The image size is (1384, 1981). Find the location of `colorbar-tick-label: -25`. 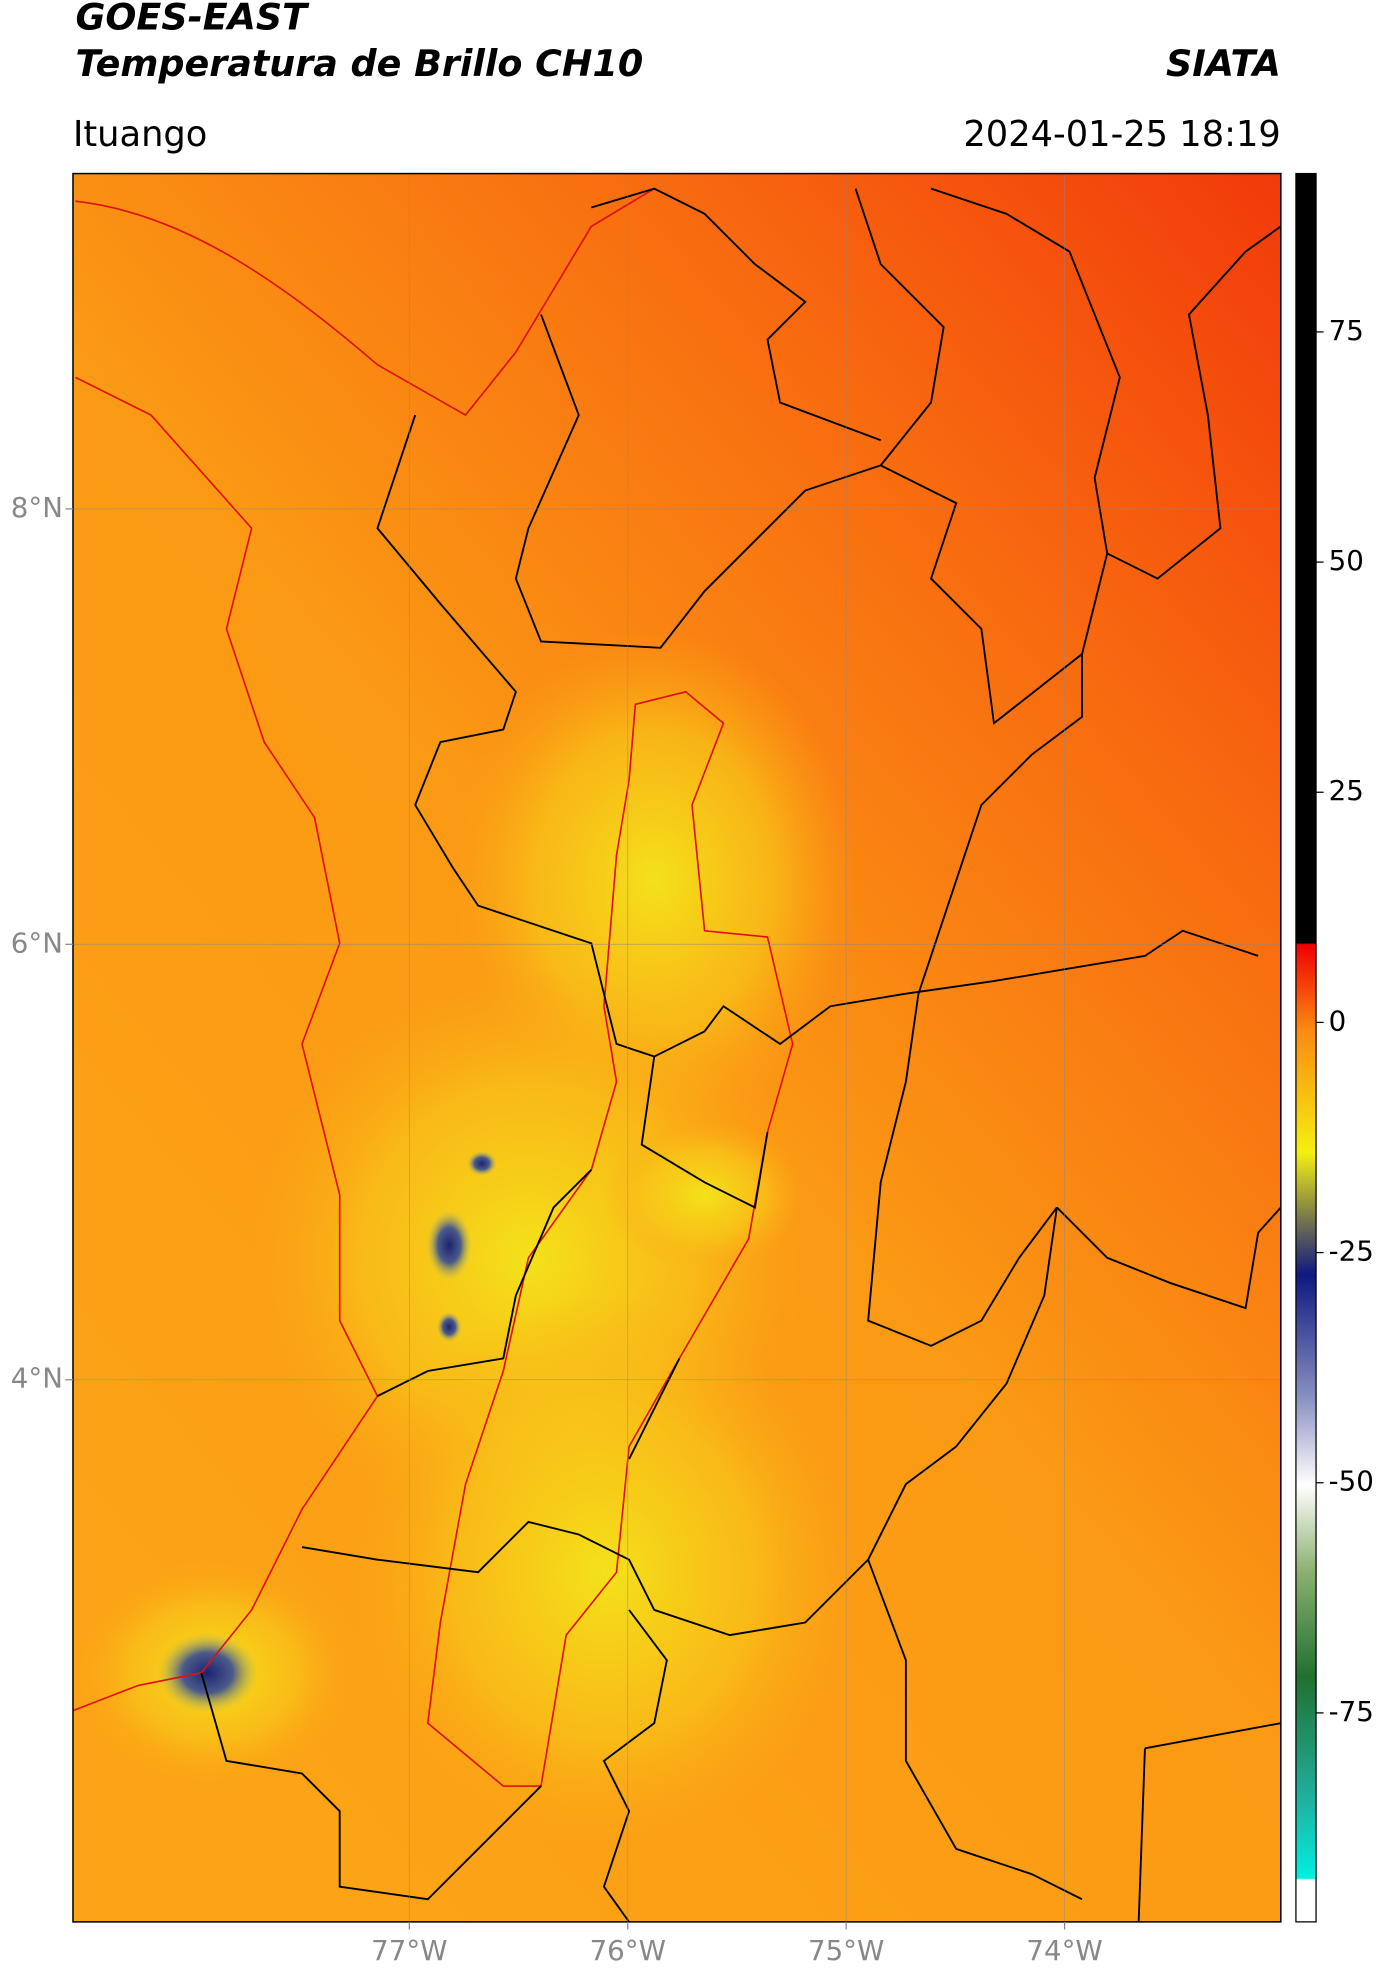

colorbar-tick-label: -25 is located at coordinates (1351, 1251).